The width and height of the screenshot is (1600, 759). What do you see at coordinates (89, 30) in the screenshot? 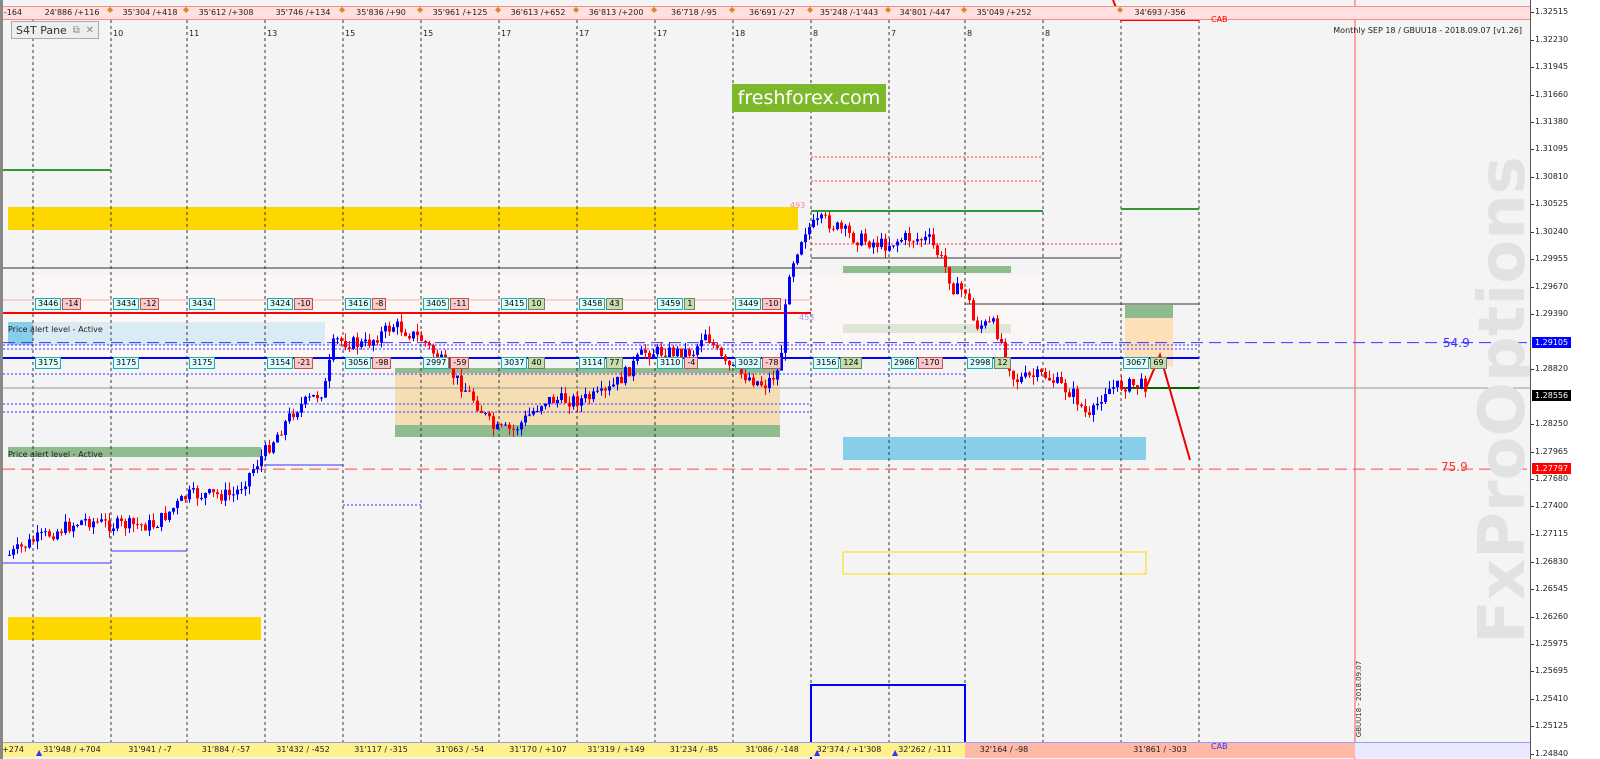
I see `close-icon: ✕` at bounding box center [89, 30].